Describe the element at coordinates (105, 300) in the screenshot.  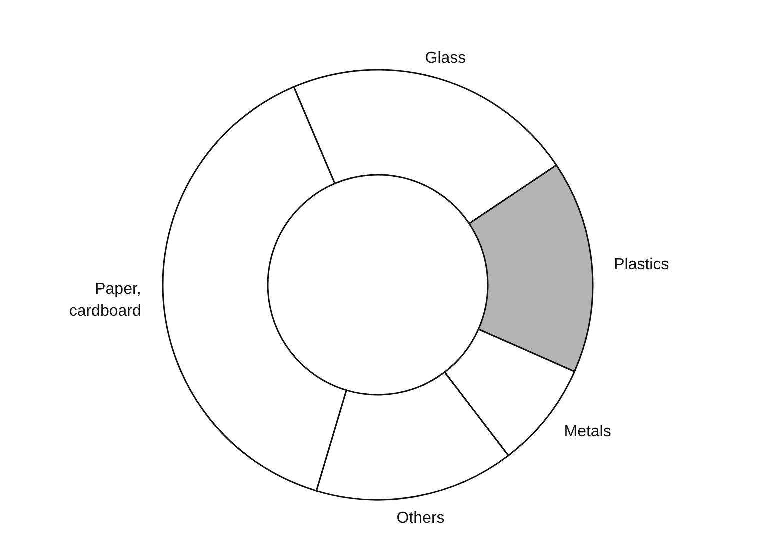
I see `slice-label: Paper, cardboard` at that location.